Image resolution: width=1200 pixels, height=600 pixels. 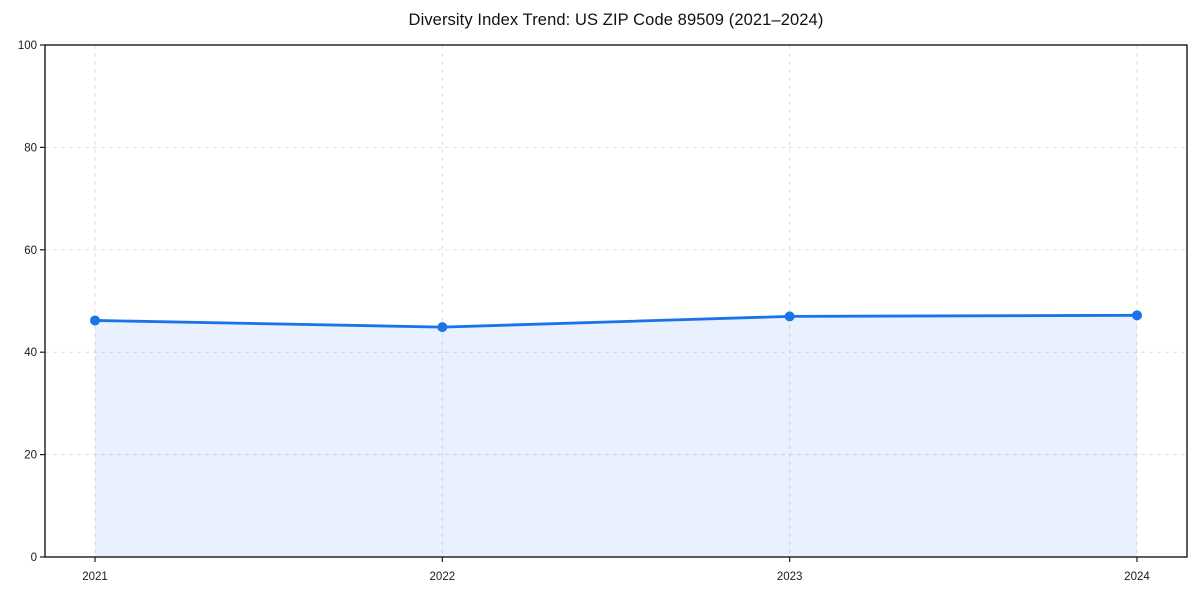 I want to click on y-tick-label: 40, so click(x=30, y=353).